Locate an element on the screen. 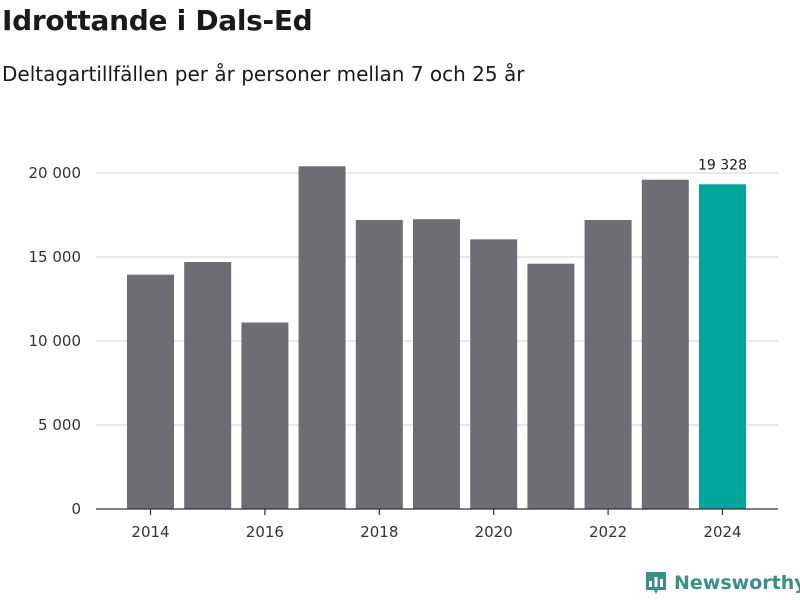 The height and width of the screenshot is (600, 800). newsworthy-logo: Newsworthy is located at coordinates (722, 583).